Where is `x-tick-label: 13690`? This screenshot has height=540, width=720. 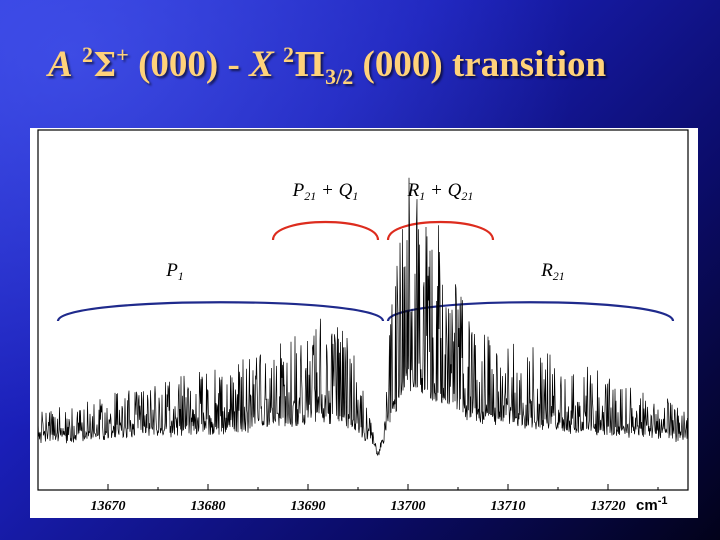
x-tick-label: 13690 is located at coordinates (308, 506).